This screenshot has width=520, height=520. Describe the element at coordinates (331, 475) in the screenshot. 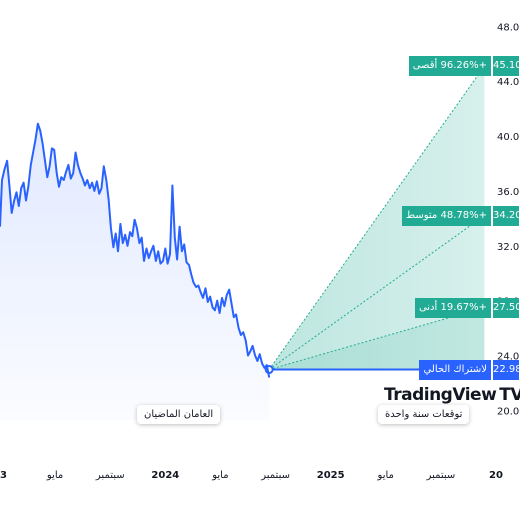

I see `x-tick-label: 2025` at that location.